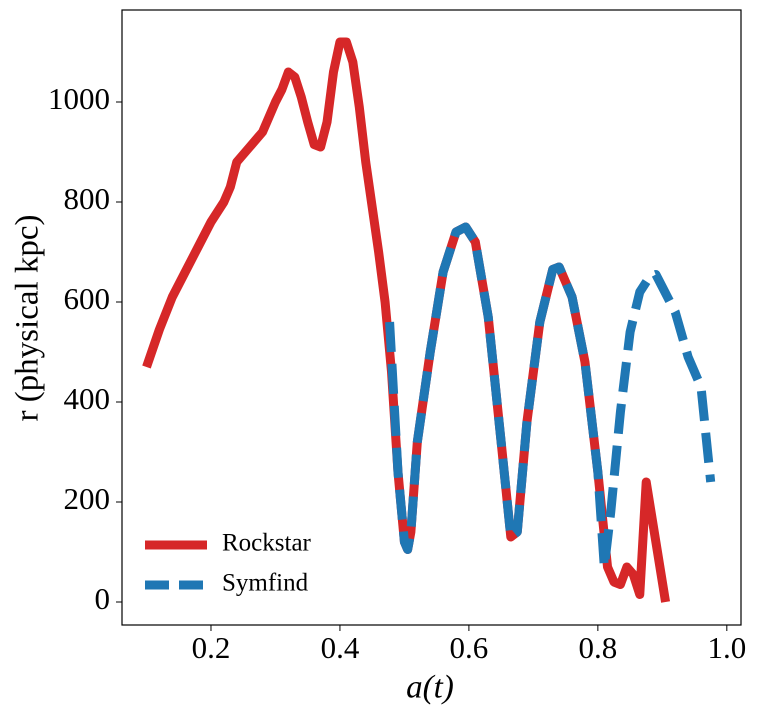  What do you see at coordinates (79, 98) in the screenshot?
I see `y-tick-label: 1000` at bounding box center [79, 98].